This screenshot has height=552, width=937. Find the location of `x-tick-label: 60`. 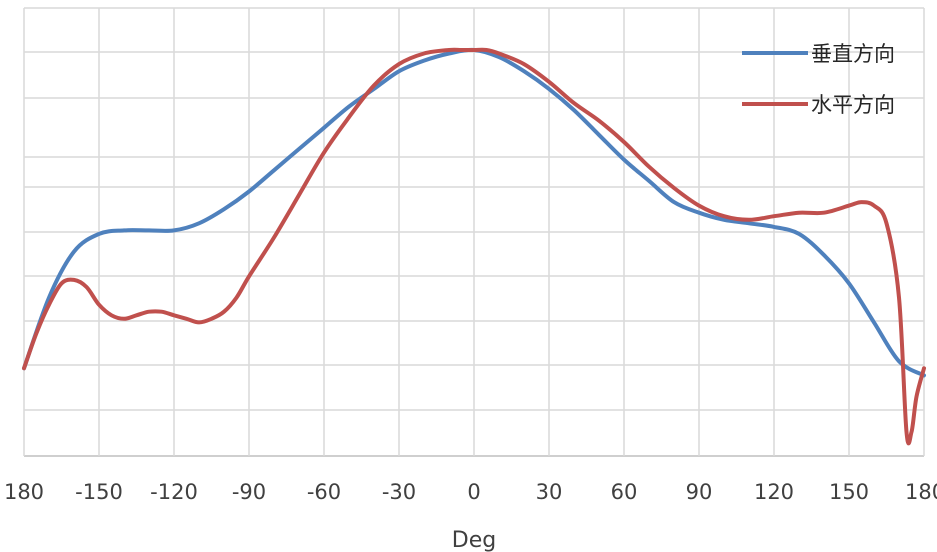

x-tick-label: 60 is located at coordinates (624, 492).